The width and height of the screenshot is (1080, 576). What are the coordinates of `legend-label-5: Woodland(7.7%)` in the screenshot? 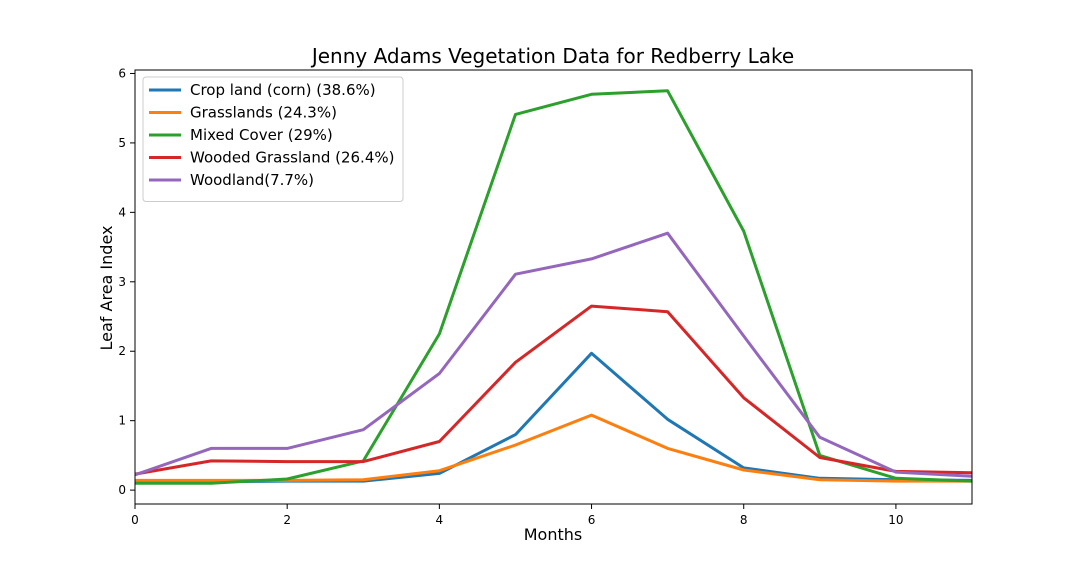 It's located at (252, 180).